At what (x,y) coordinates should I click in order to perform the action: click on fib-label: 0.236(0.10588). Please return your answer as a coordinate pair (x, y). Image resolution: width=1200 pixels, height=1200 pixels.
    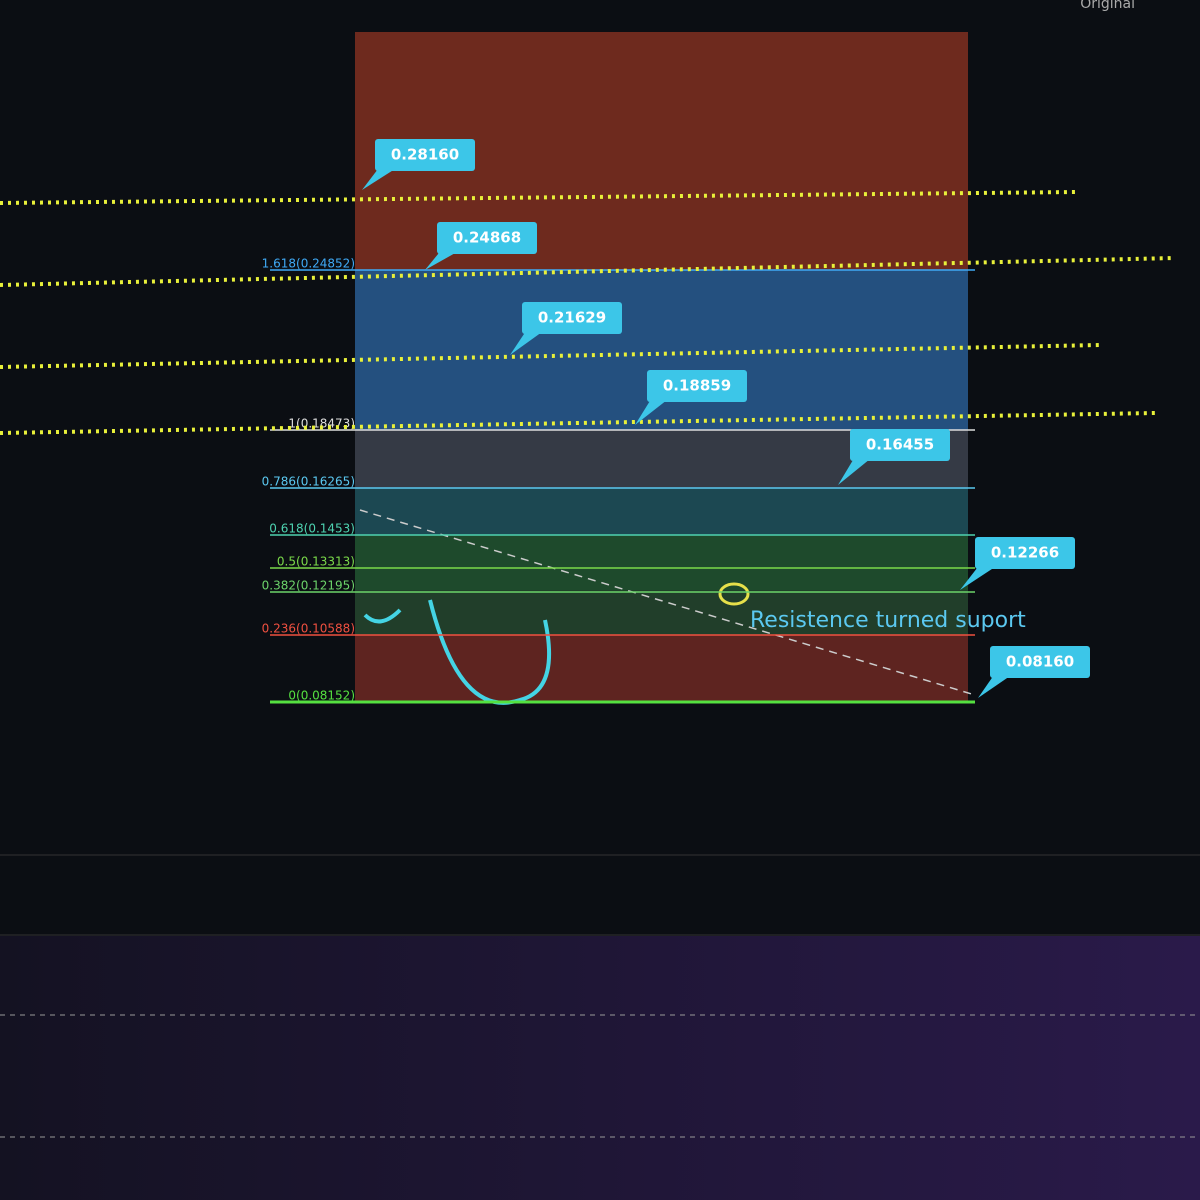
    Looking at the image, I should click on (308, 629).